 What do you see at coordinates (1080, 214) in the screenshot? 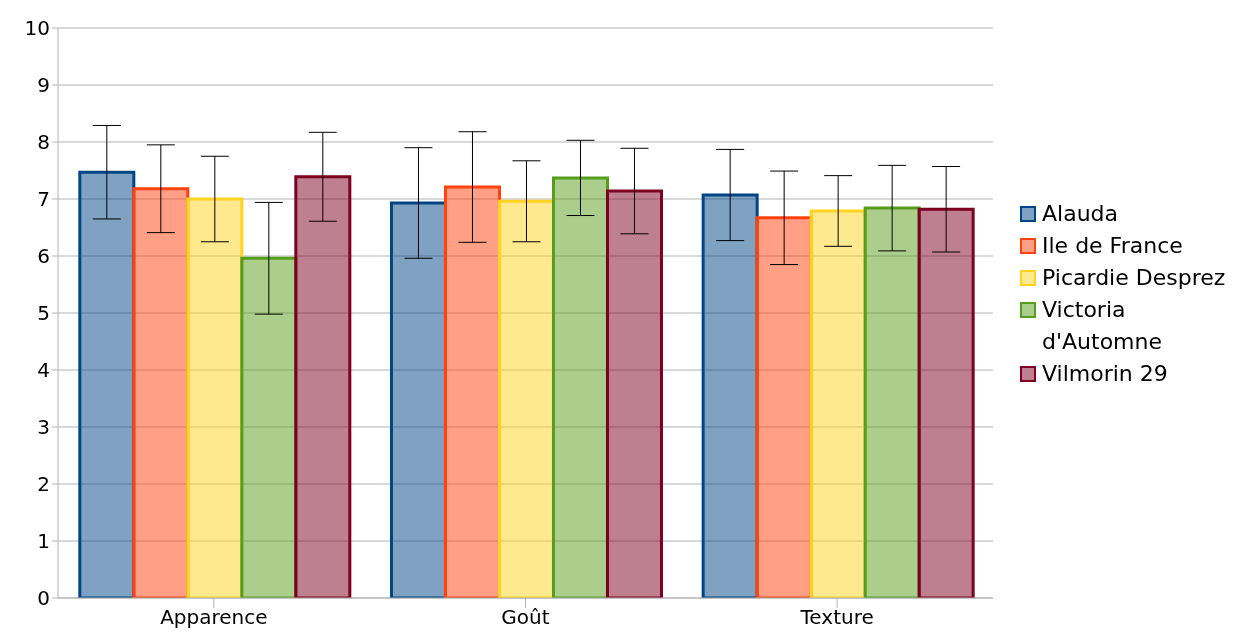
I see `legend-label: Alauda` at bounding box center [1080, 214].